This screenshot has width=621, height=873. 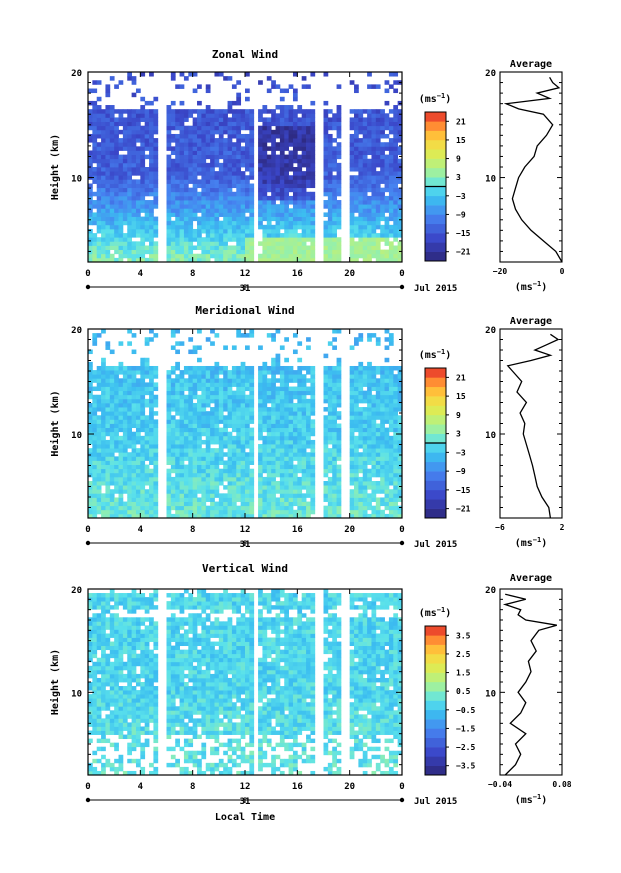 What do you see at coordinates (87, 530) in the screenshot?
I see `x-tick-label: 0` at bounding box center [87, 530].